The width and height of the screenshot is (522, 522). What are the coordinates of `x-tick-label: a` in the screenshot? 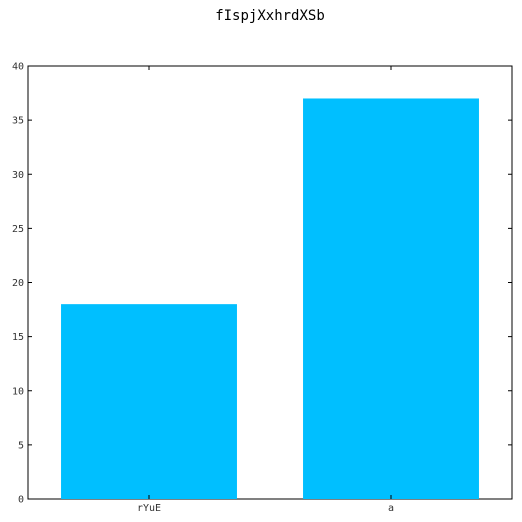 It's located at (391, 508).